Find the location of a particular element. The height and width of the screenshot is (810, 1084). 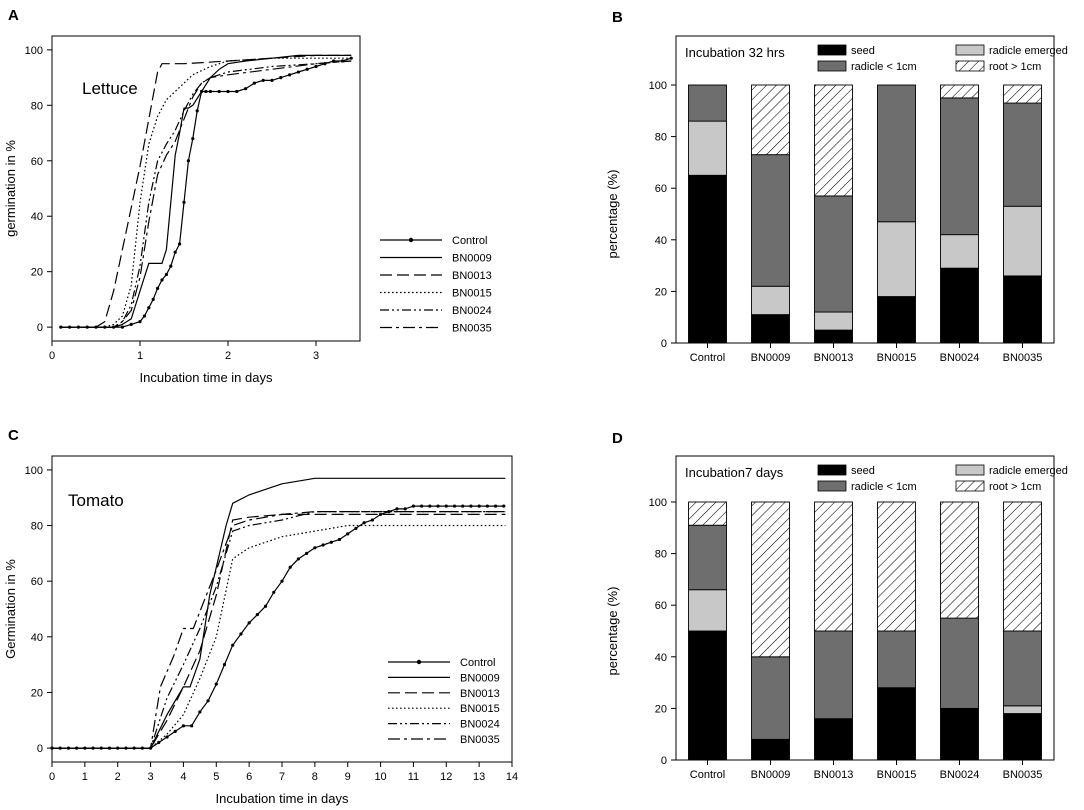

legend-label-bn0015: BN0015 is located at coordinates (472, 294).